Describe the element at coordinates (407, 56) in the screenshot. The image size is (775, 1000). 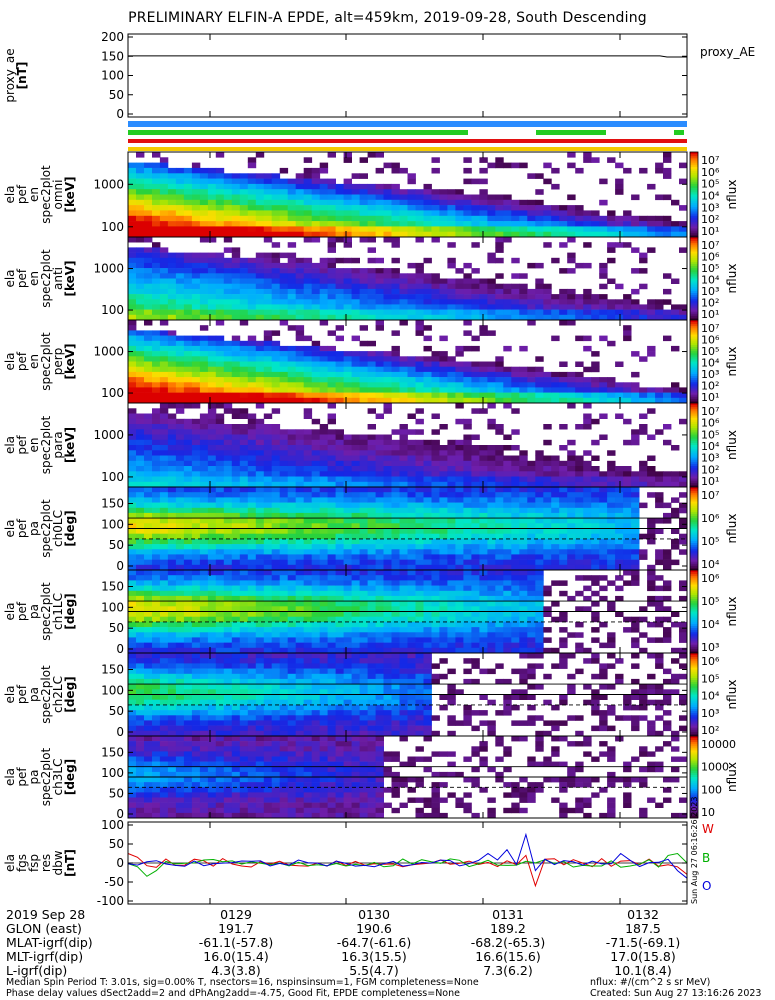
I see `proxy-ae-line` at that location.